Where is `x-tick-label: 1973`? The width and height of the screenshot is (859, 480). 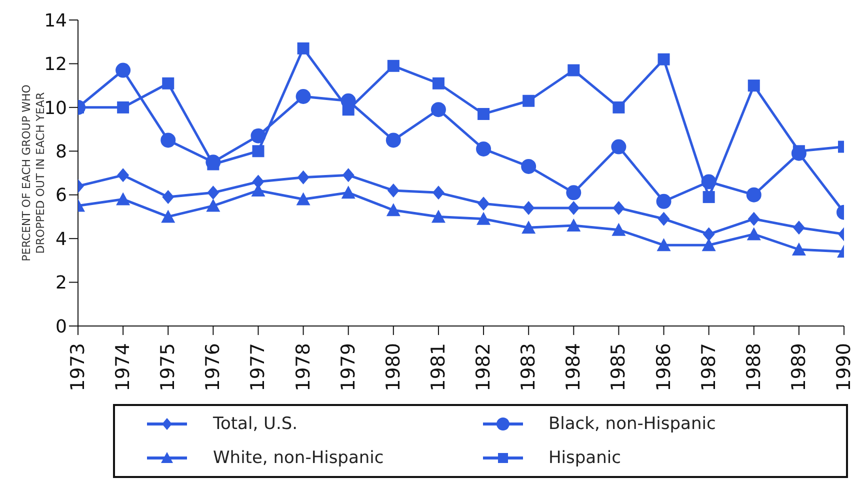
x-tick-label: 1973 is located at coordinates (78, 367).